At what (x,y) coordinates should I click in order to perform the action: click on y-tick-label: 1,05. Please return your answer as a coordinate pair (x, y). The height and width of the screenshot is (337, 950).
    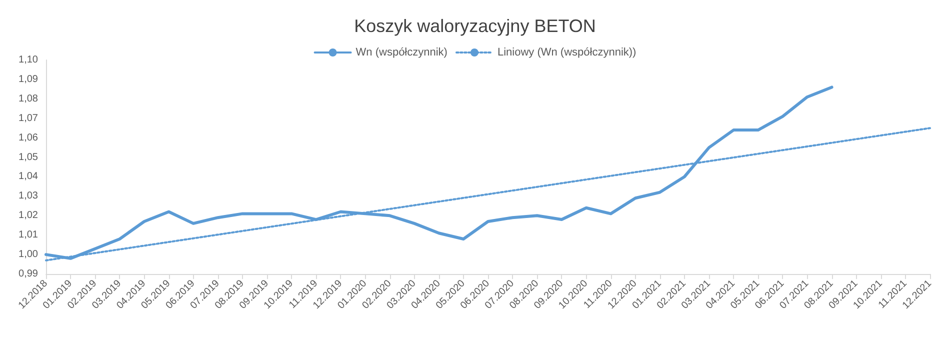
    Looking at the image, I should click on (28, 157).